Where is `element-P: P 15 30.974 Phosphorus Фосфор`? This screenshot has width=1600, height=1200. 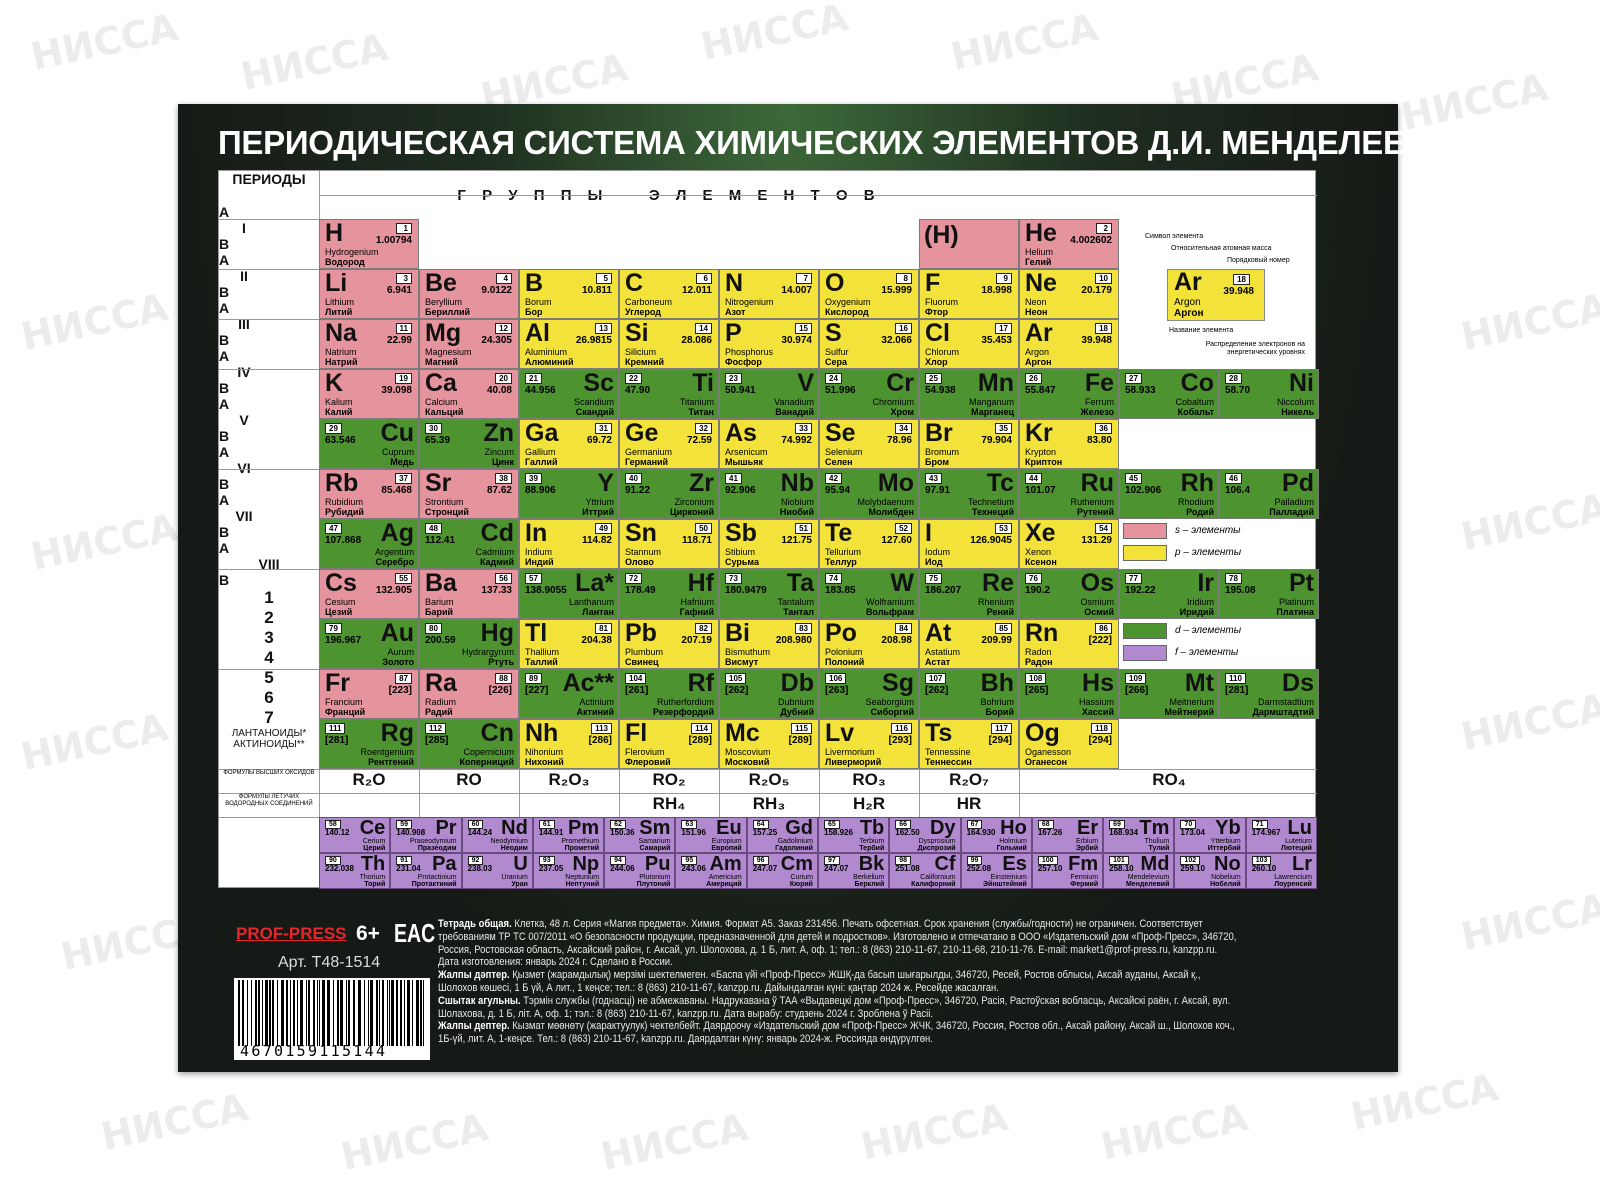 element-P: P 15 30.974 Phosphorus Фосфор is located at coordinates (769, 344).